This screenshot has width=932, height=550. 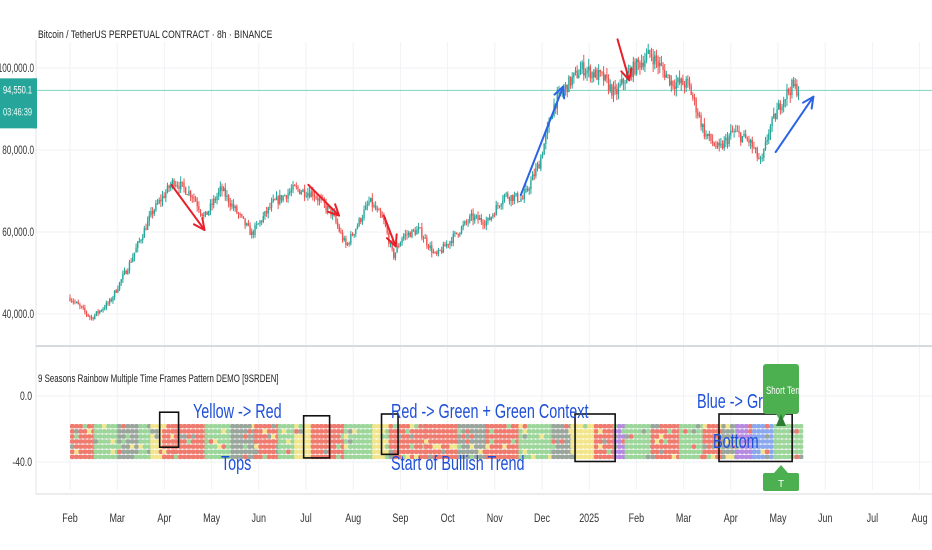 I want to click on label-bottom: Bottom, so click(x=736, y=441).